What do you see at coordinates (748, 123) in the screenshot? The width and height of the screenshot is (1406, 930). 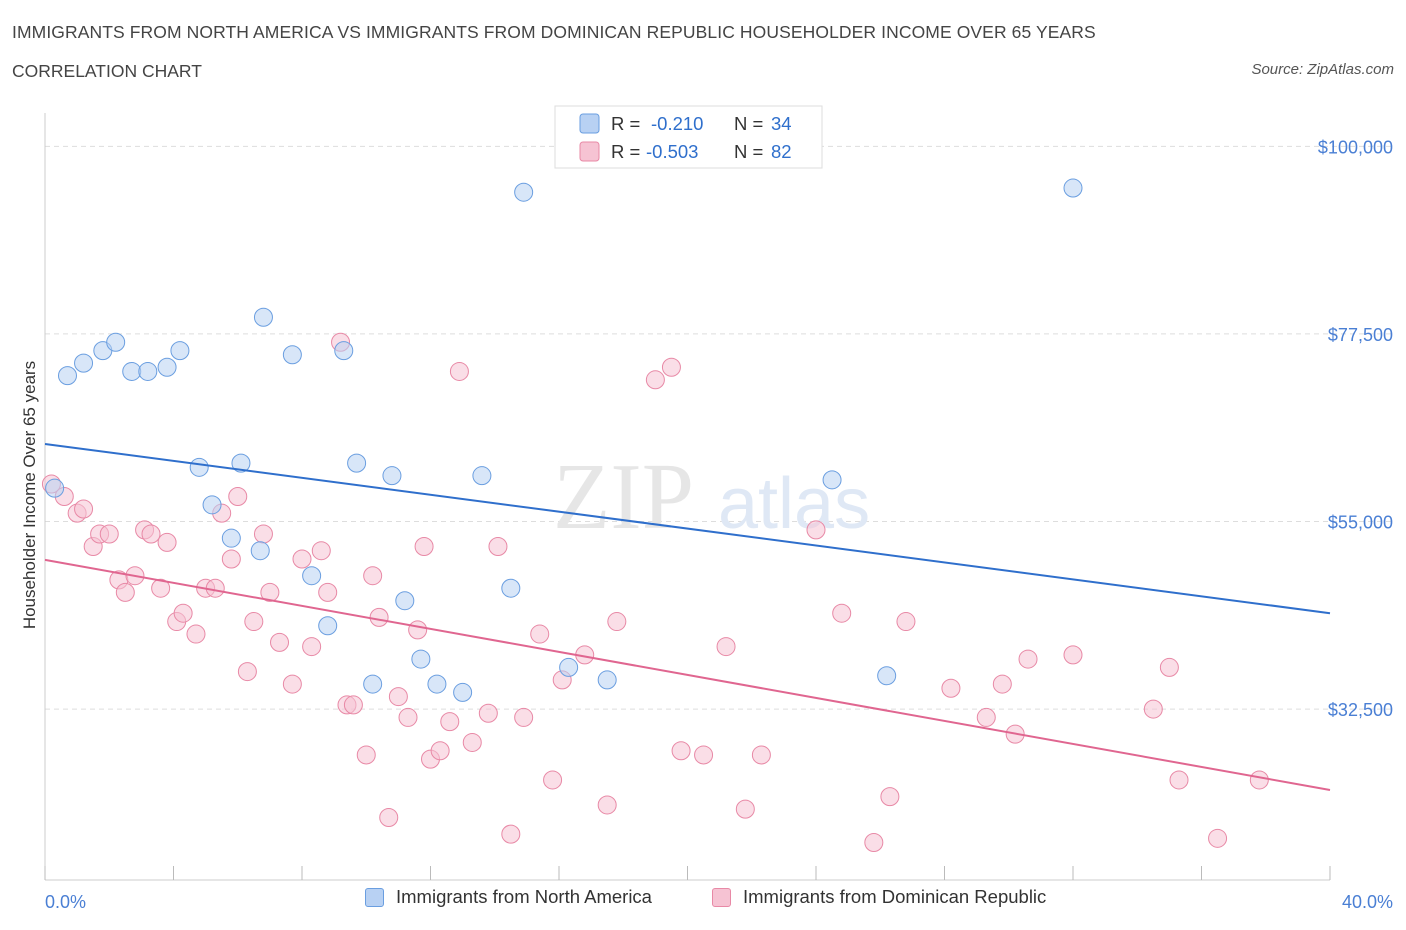 I see `legend-n-label-blue: N =` at bounding box center [748, 123].